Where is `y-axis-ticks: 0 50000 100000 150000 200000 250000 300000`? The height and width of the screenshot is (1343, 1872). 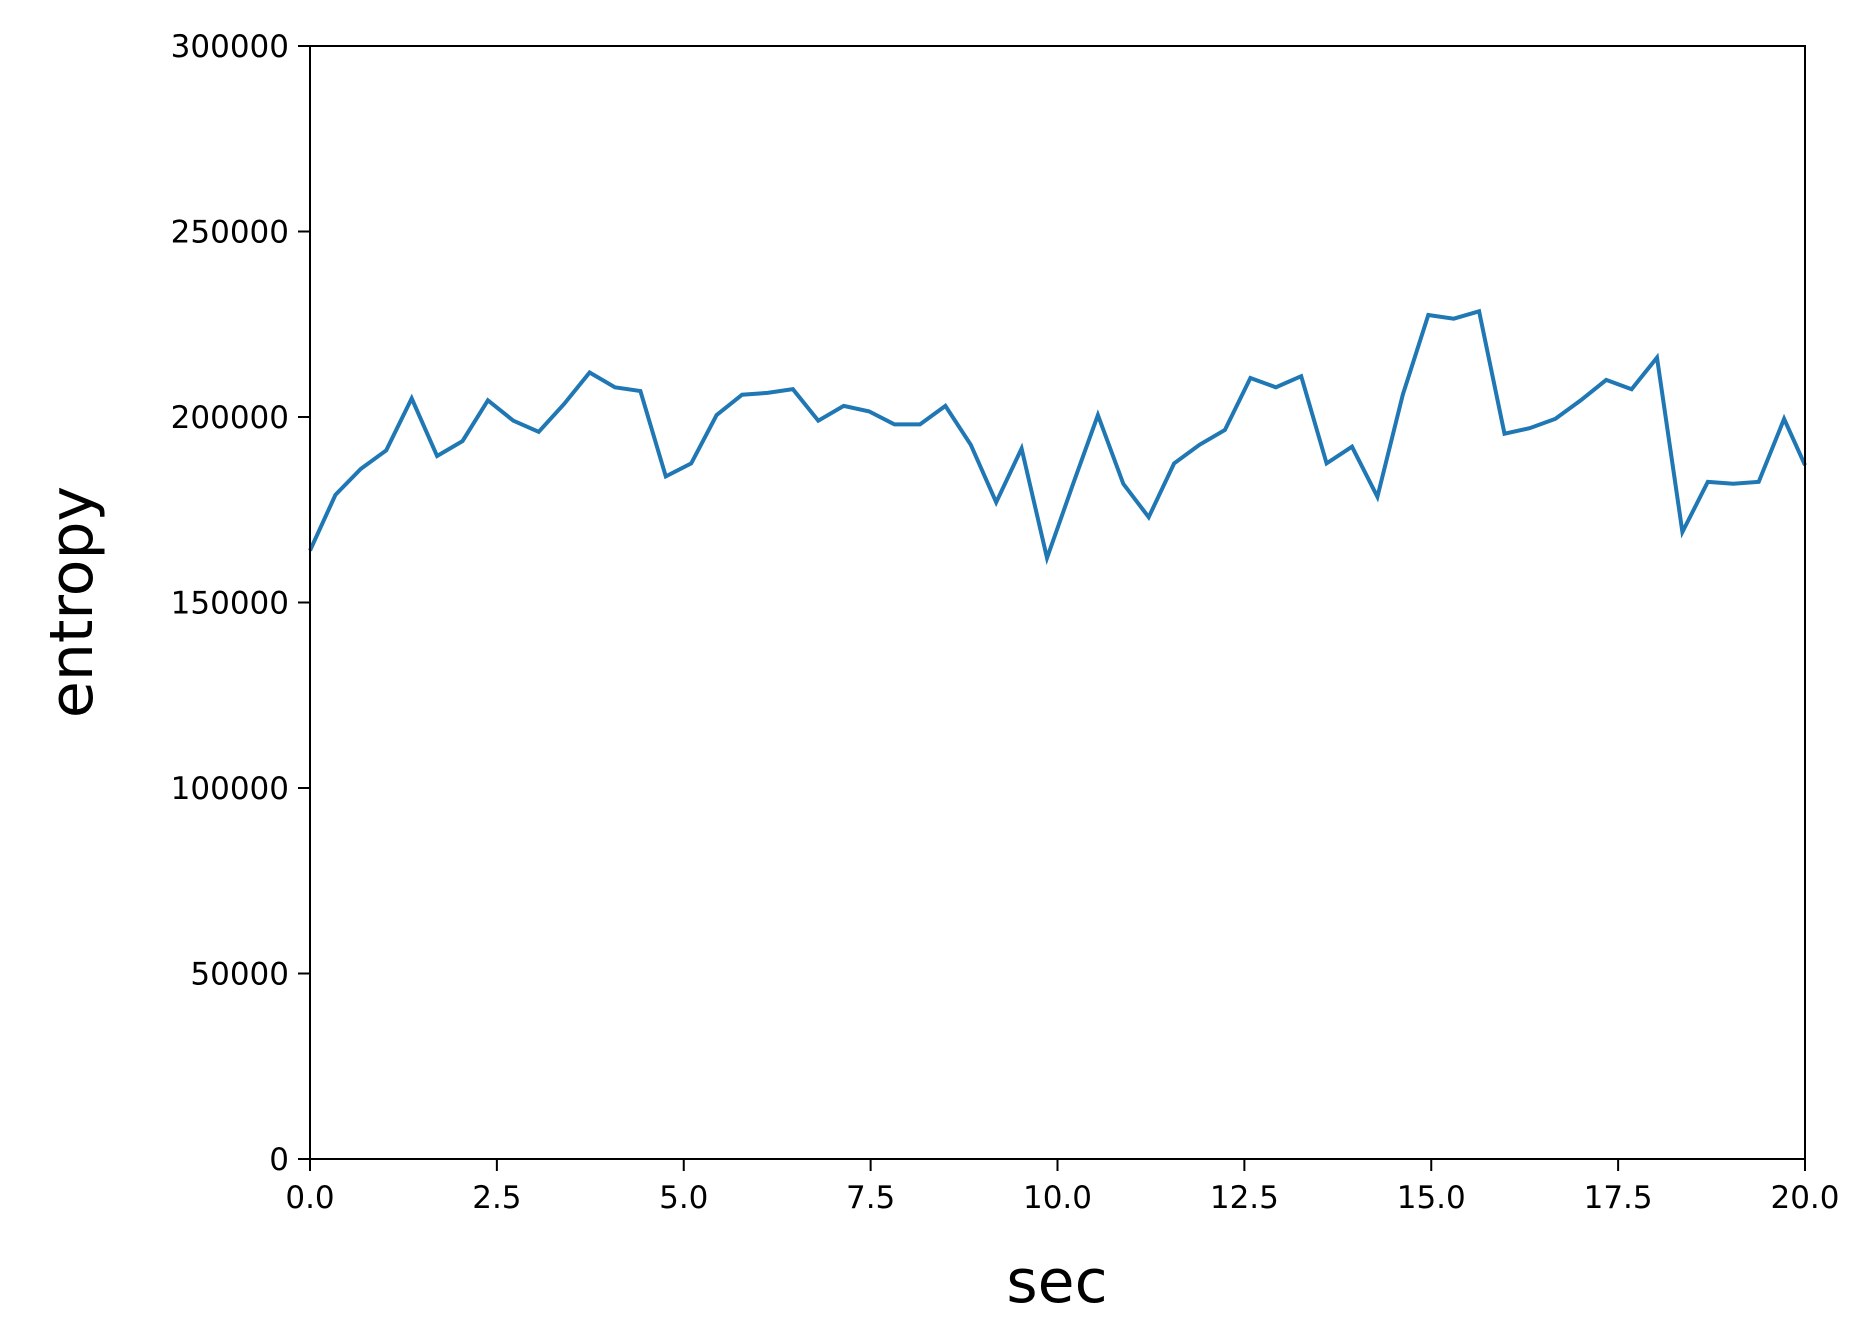 y-axis-ticks: 0 50000 100000 150000 200000 250000 300000 is located at coordinates (240, 603).